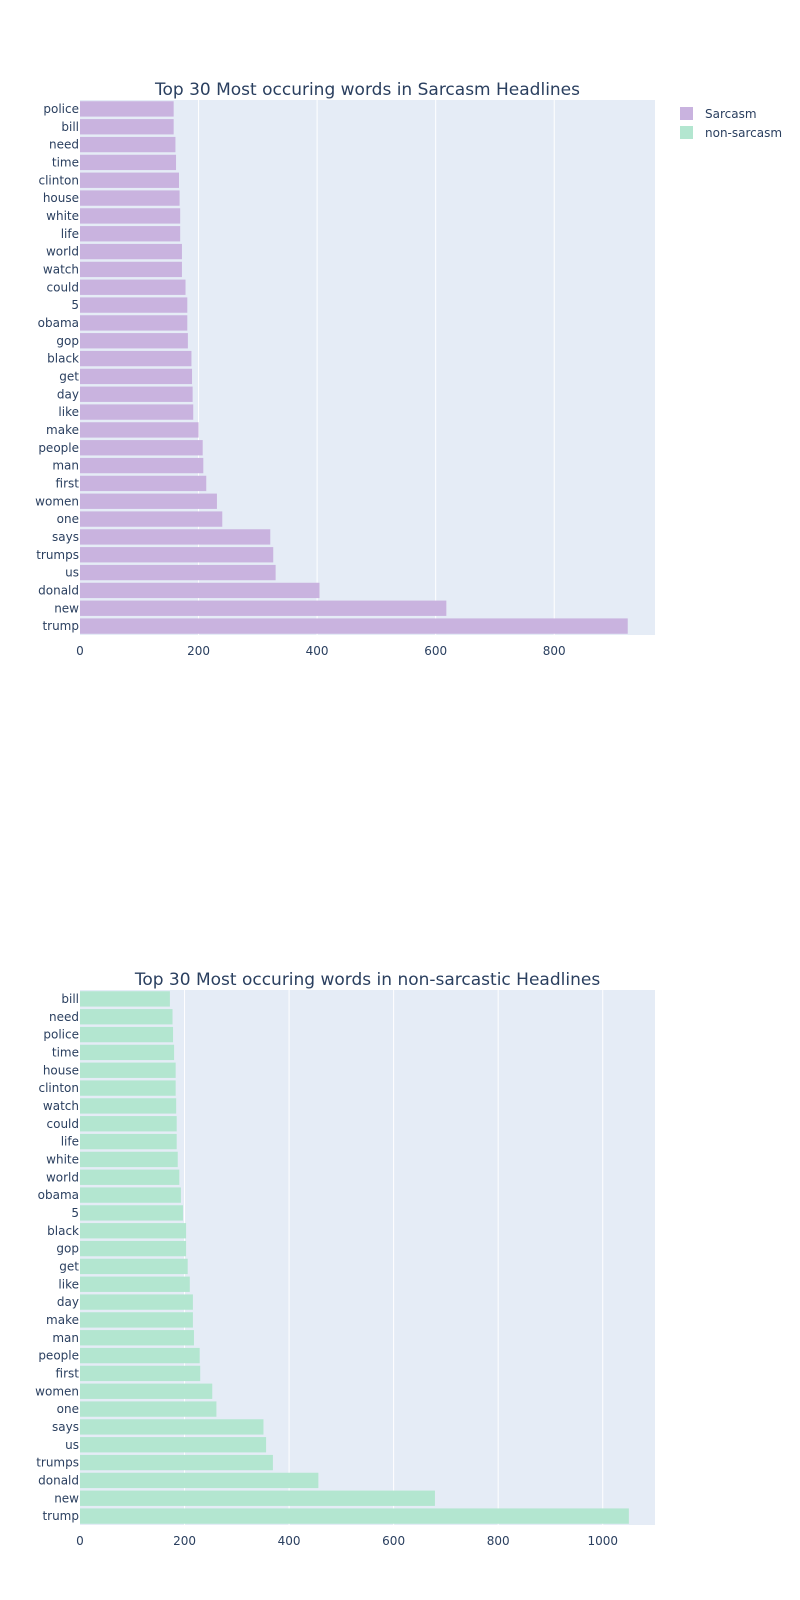  What do you see at coordinates (63, 359) in the screenshot?
I see `y-tick-label: black` at bounding box center [63, 359].